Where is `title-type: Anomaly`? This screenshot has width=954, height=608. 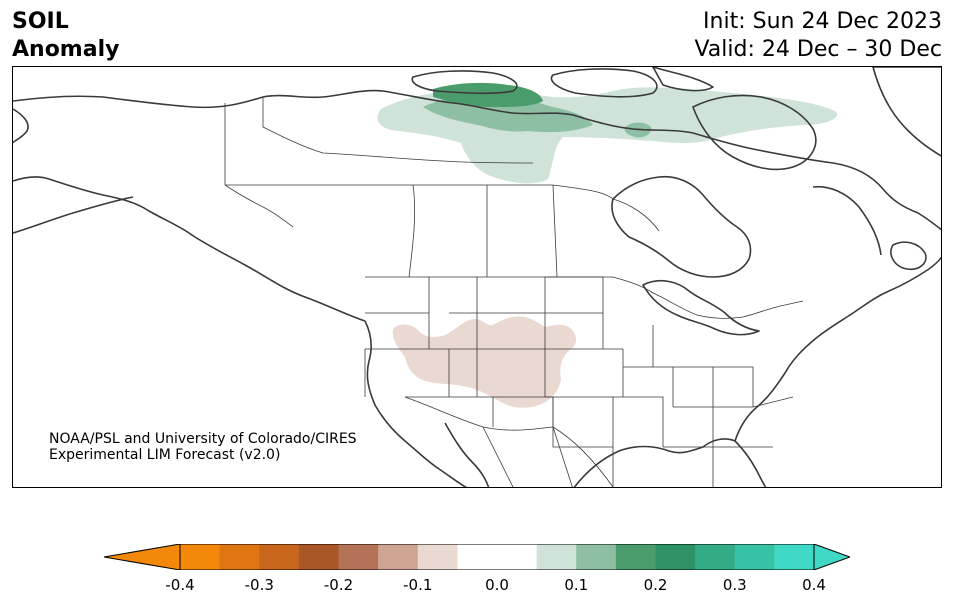 title-type: Anomaly is located at coordinates (66, 49).